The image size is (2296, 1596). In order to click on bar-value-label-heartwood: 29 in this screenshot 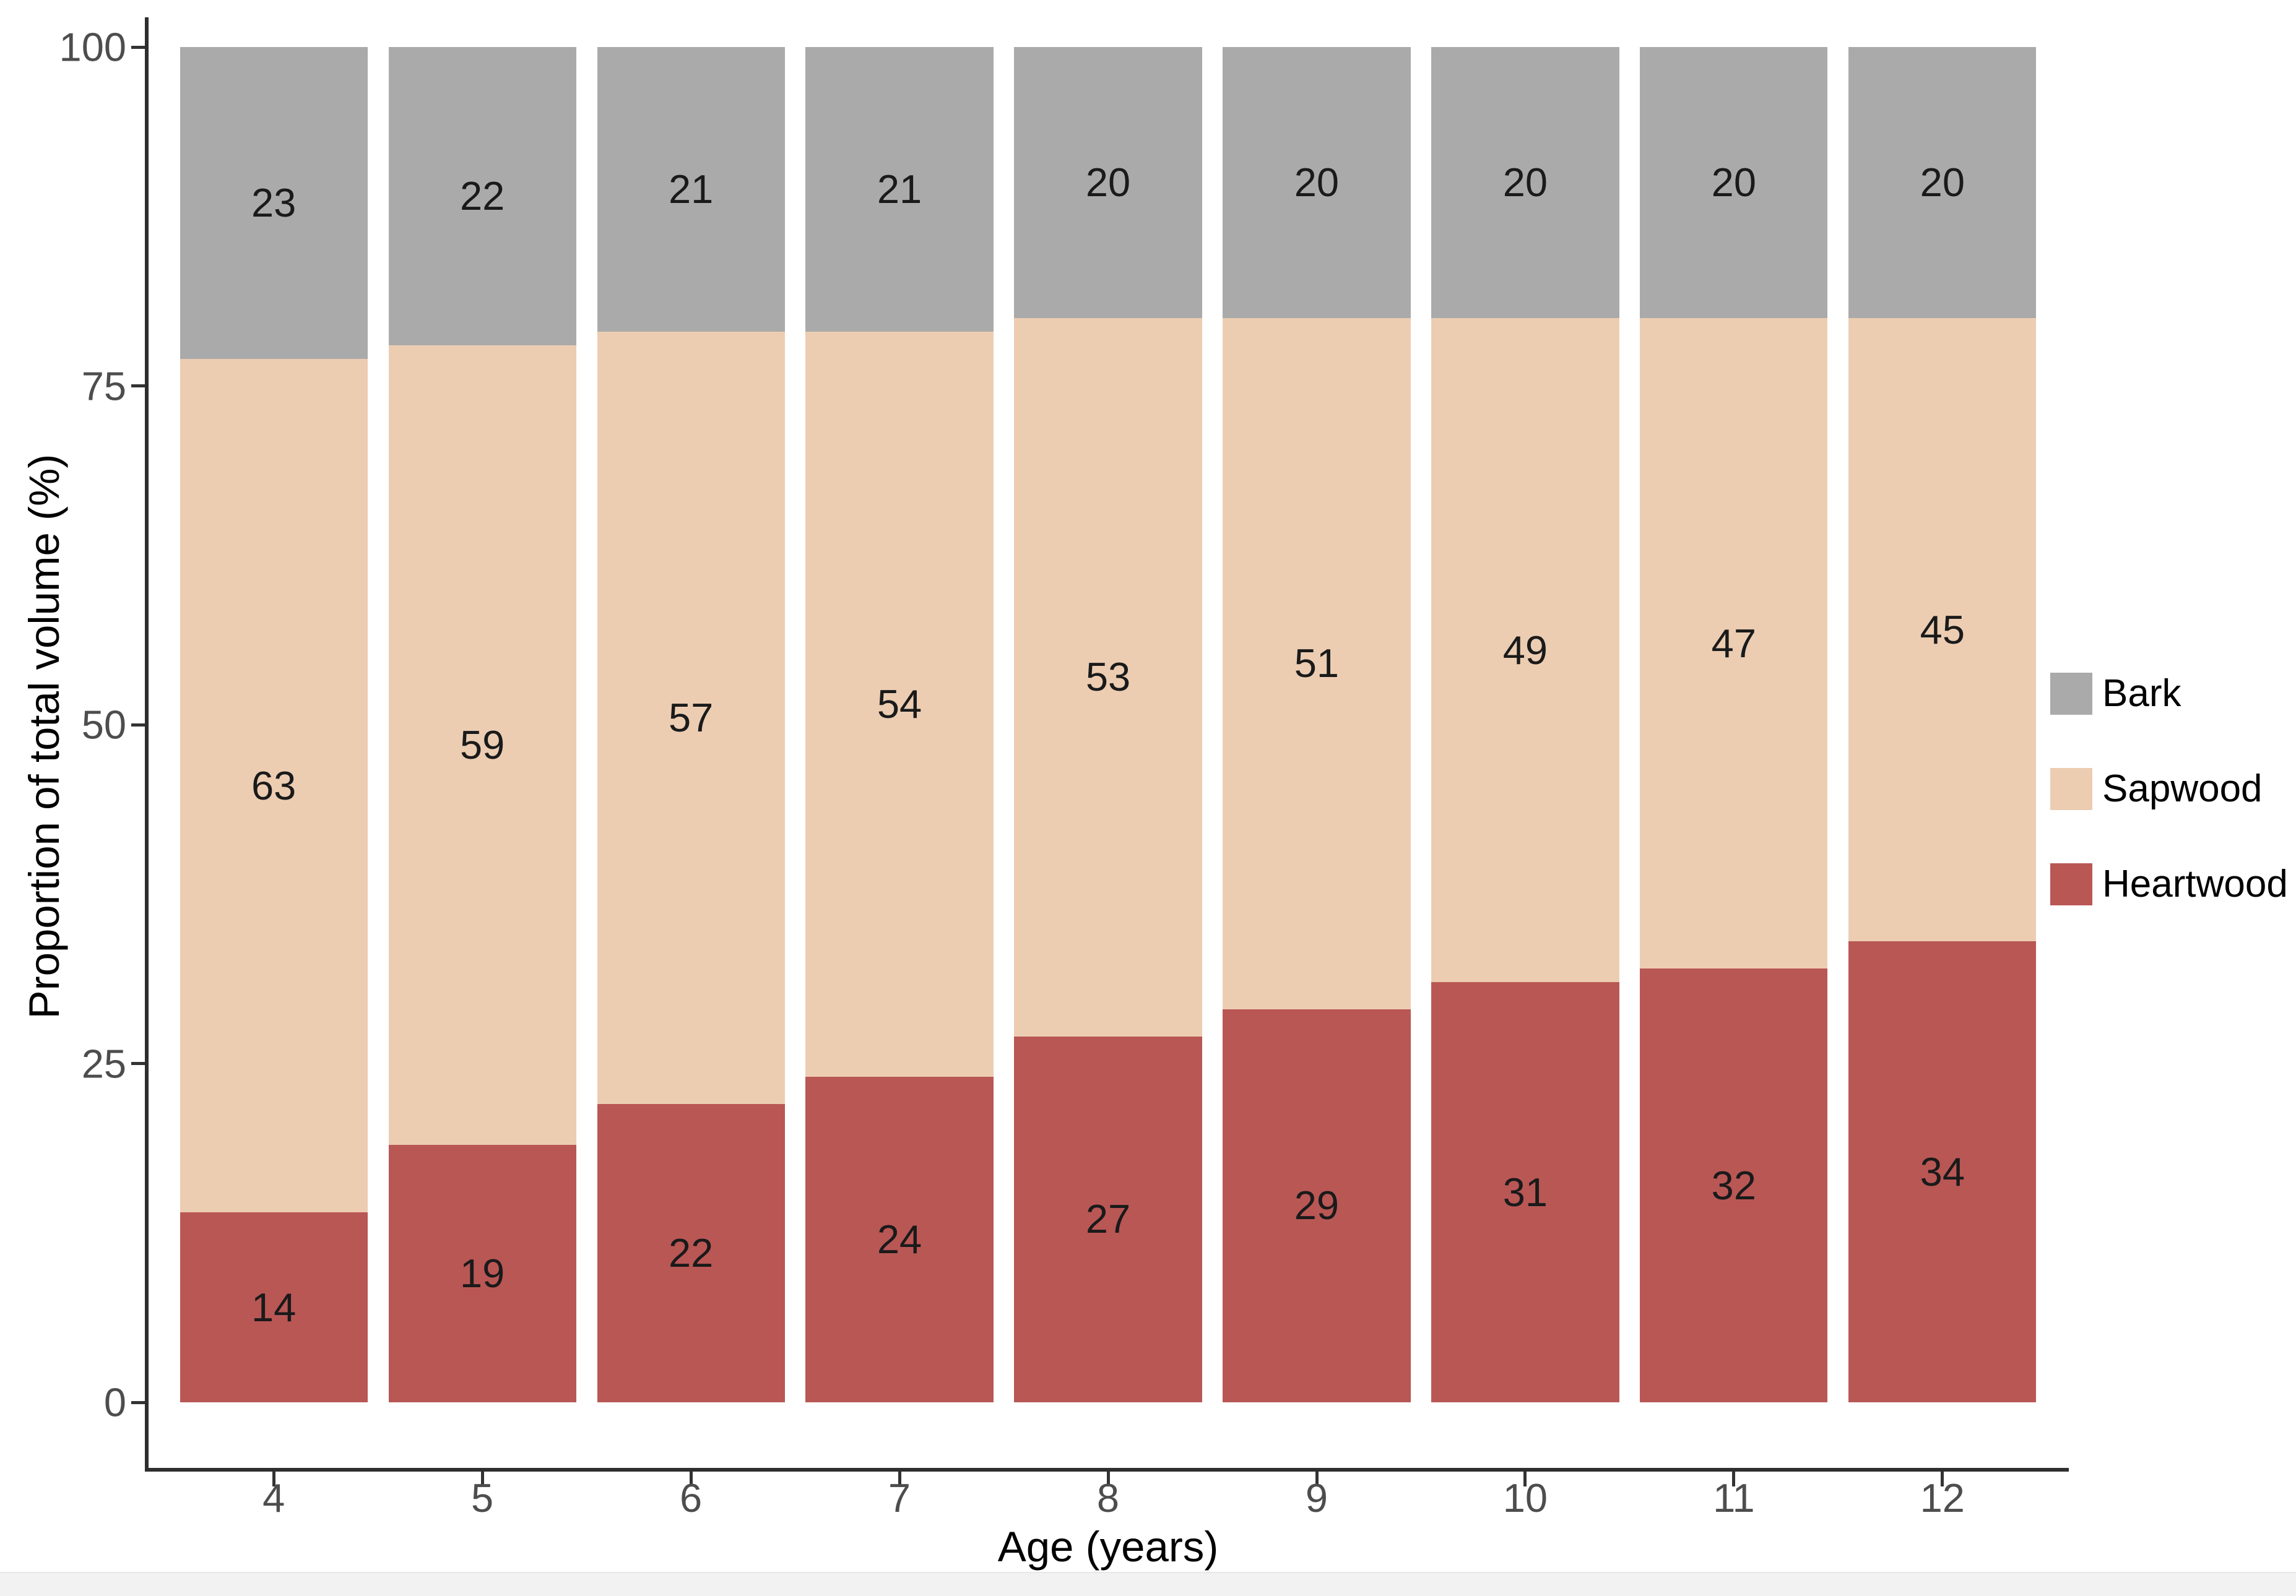, I will do `click(1317, 1205)`.